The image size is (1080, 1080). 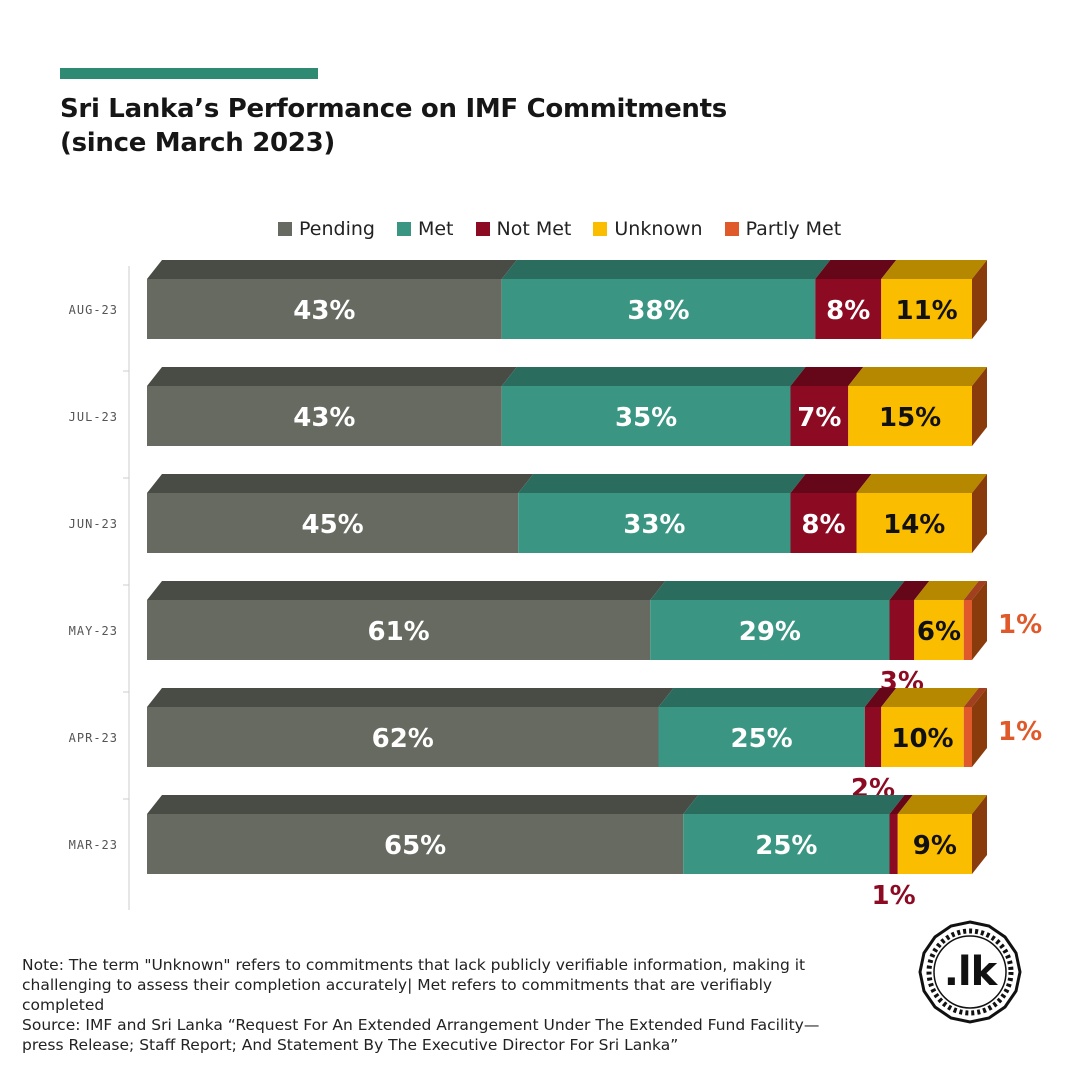 I want to click on data-label-met-jun-23: 33%, so click(x=654, y=525).